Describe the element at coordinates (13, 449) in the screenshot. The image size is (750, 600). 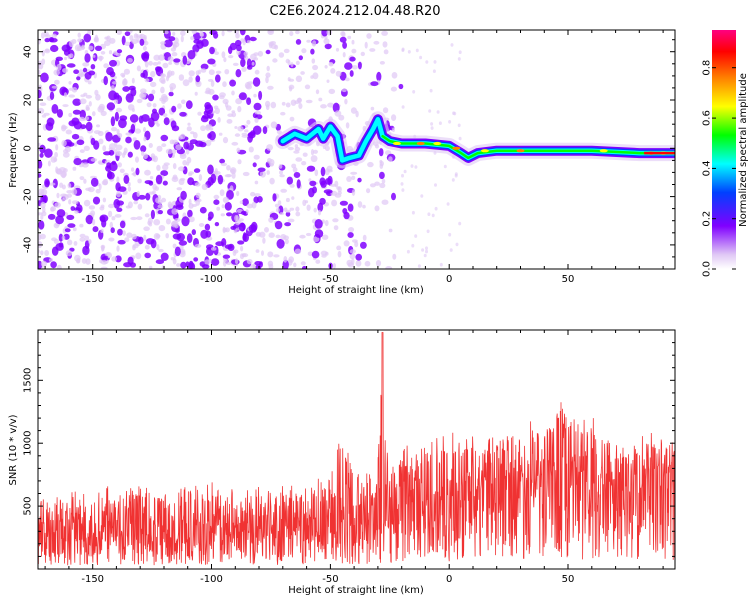
I see `snr-y-label: SNR (10 * v/v)` at that location.